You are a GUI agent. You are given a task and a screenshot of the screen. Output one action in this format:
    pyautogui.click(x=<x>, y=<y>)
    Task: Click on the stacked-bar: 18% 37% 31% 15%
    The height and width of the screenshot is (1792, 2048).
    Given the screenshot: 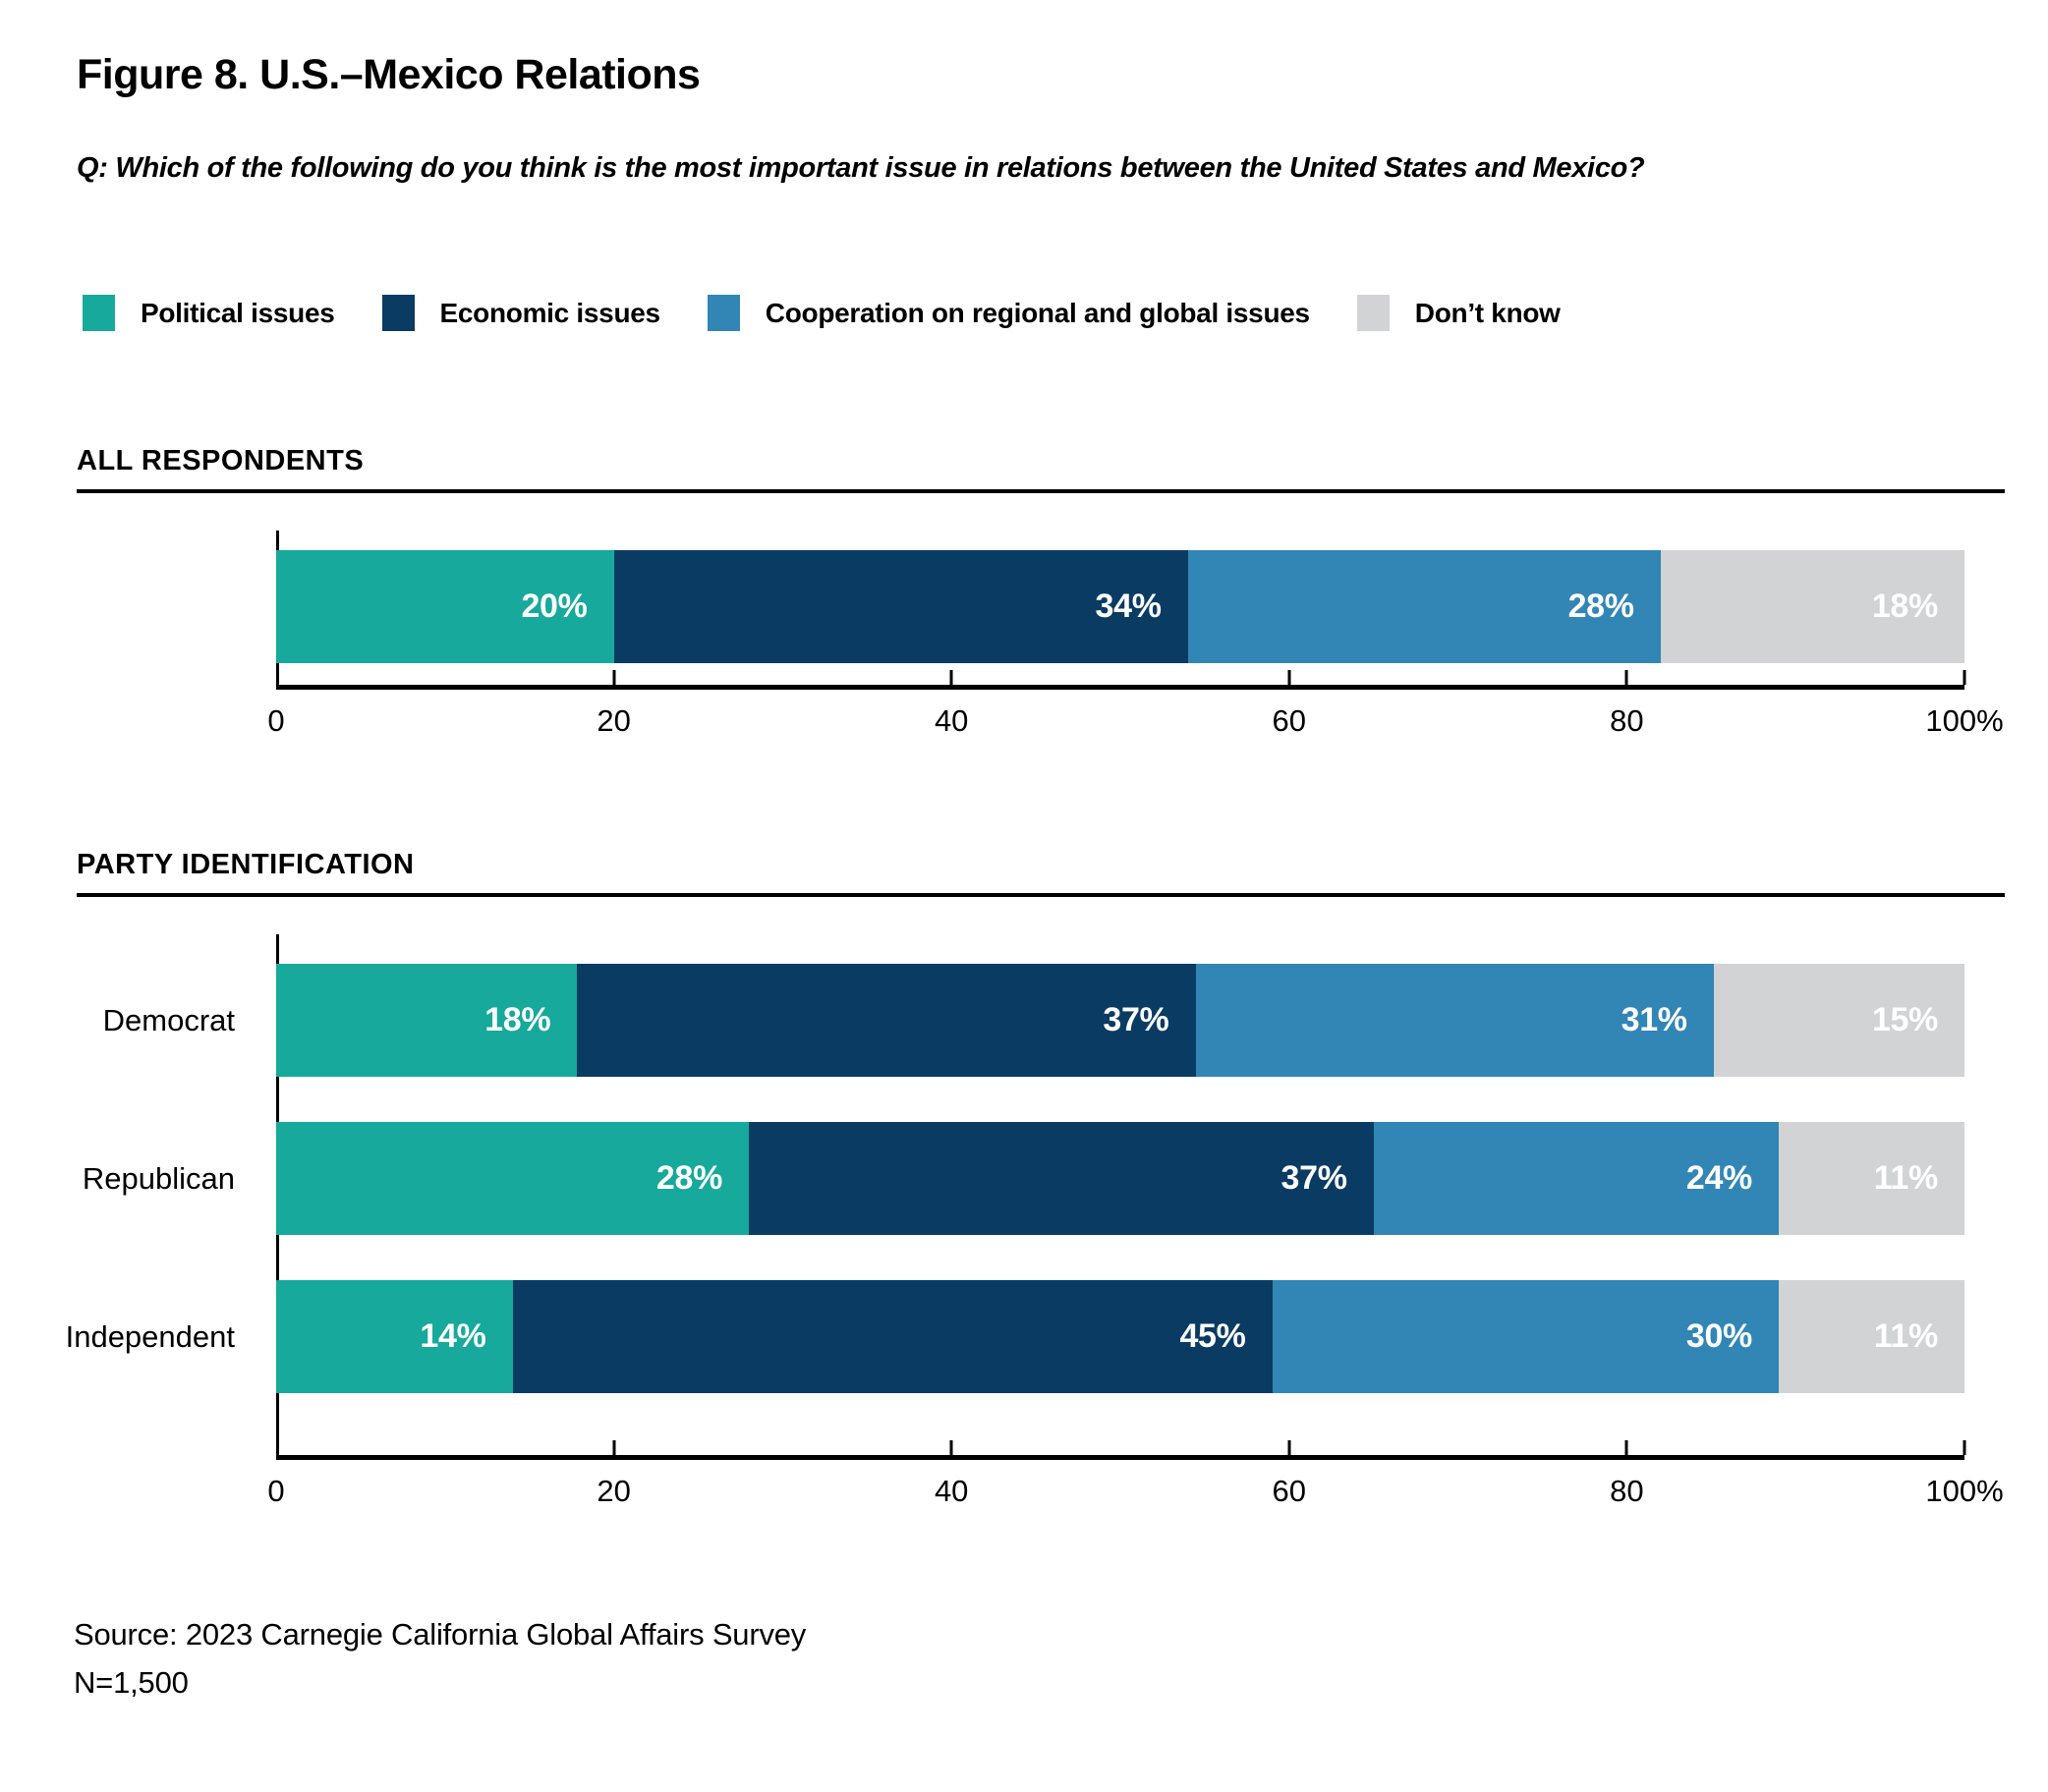 What is the action you would take?
    pyautogui.click(x=1120, y=1020)
    